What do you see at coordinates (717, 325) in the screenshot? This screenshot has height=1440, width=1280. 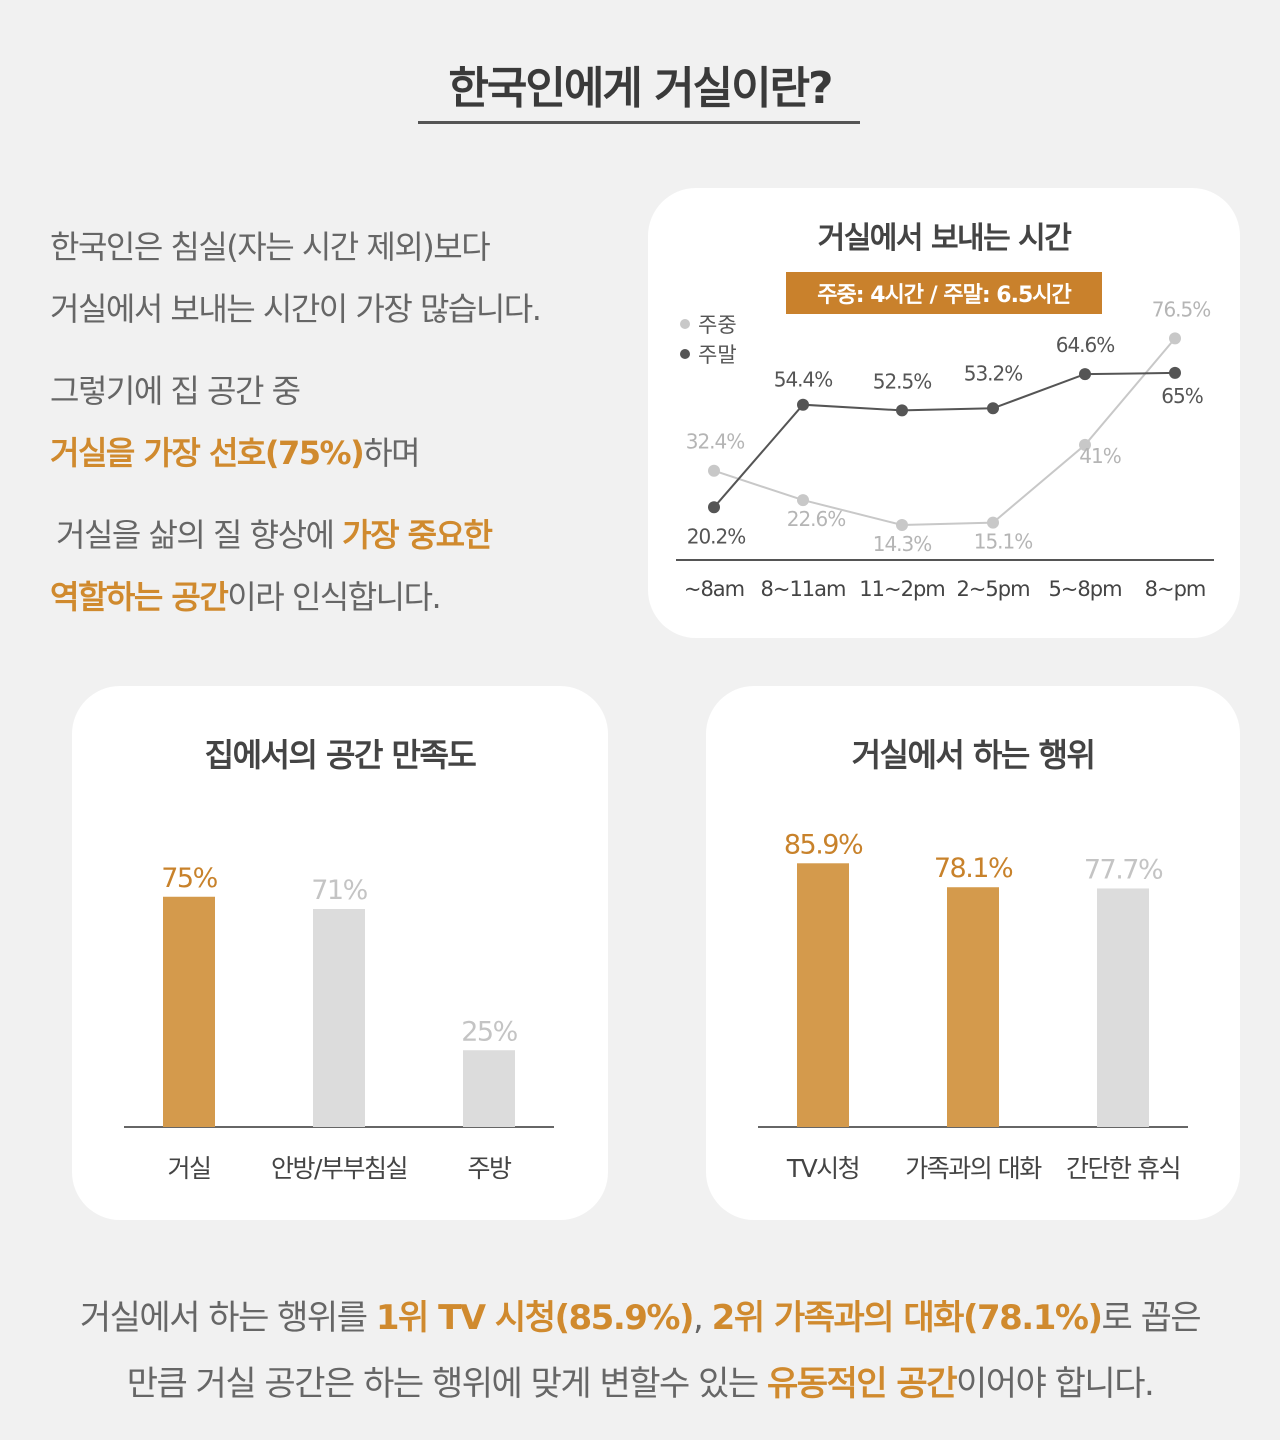 I see `legend-label-0: 주중` at bounding box center [717, 325].